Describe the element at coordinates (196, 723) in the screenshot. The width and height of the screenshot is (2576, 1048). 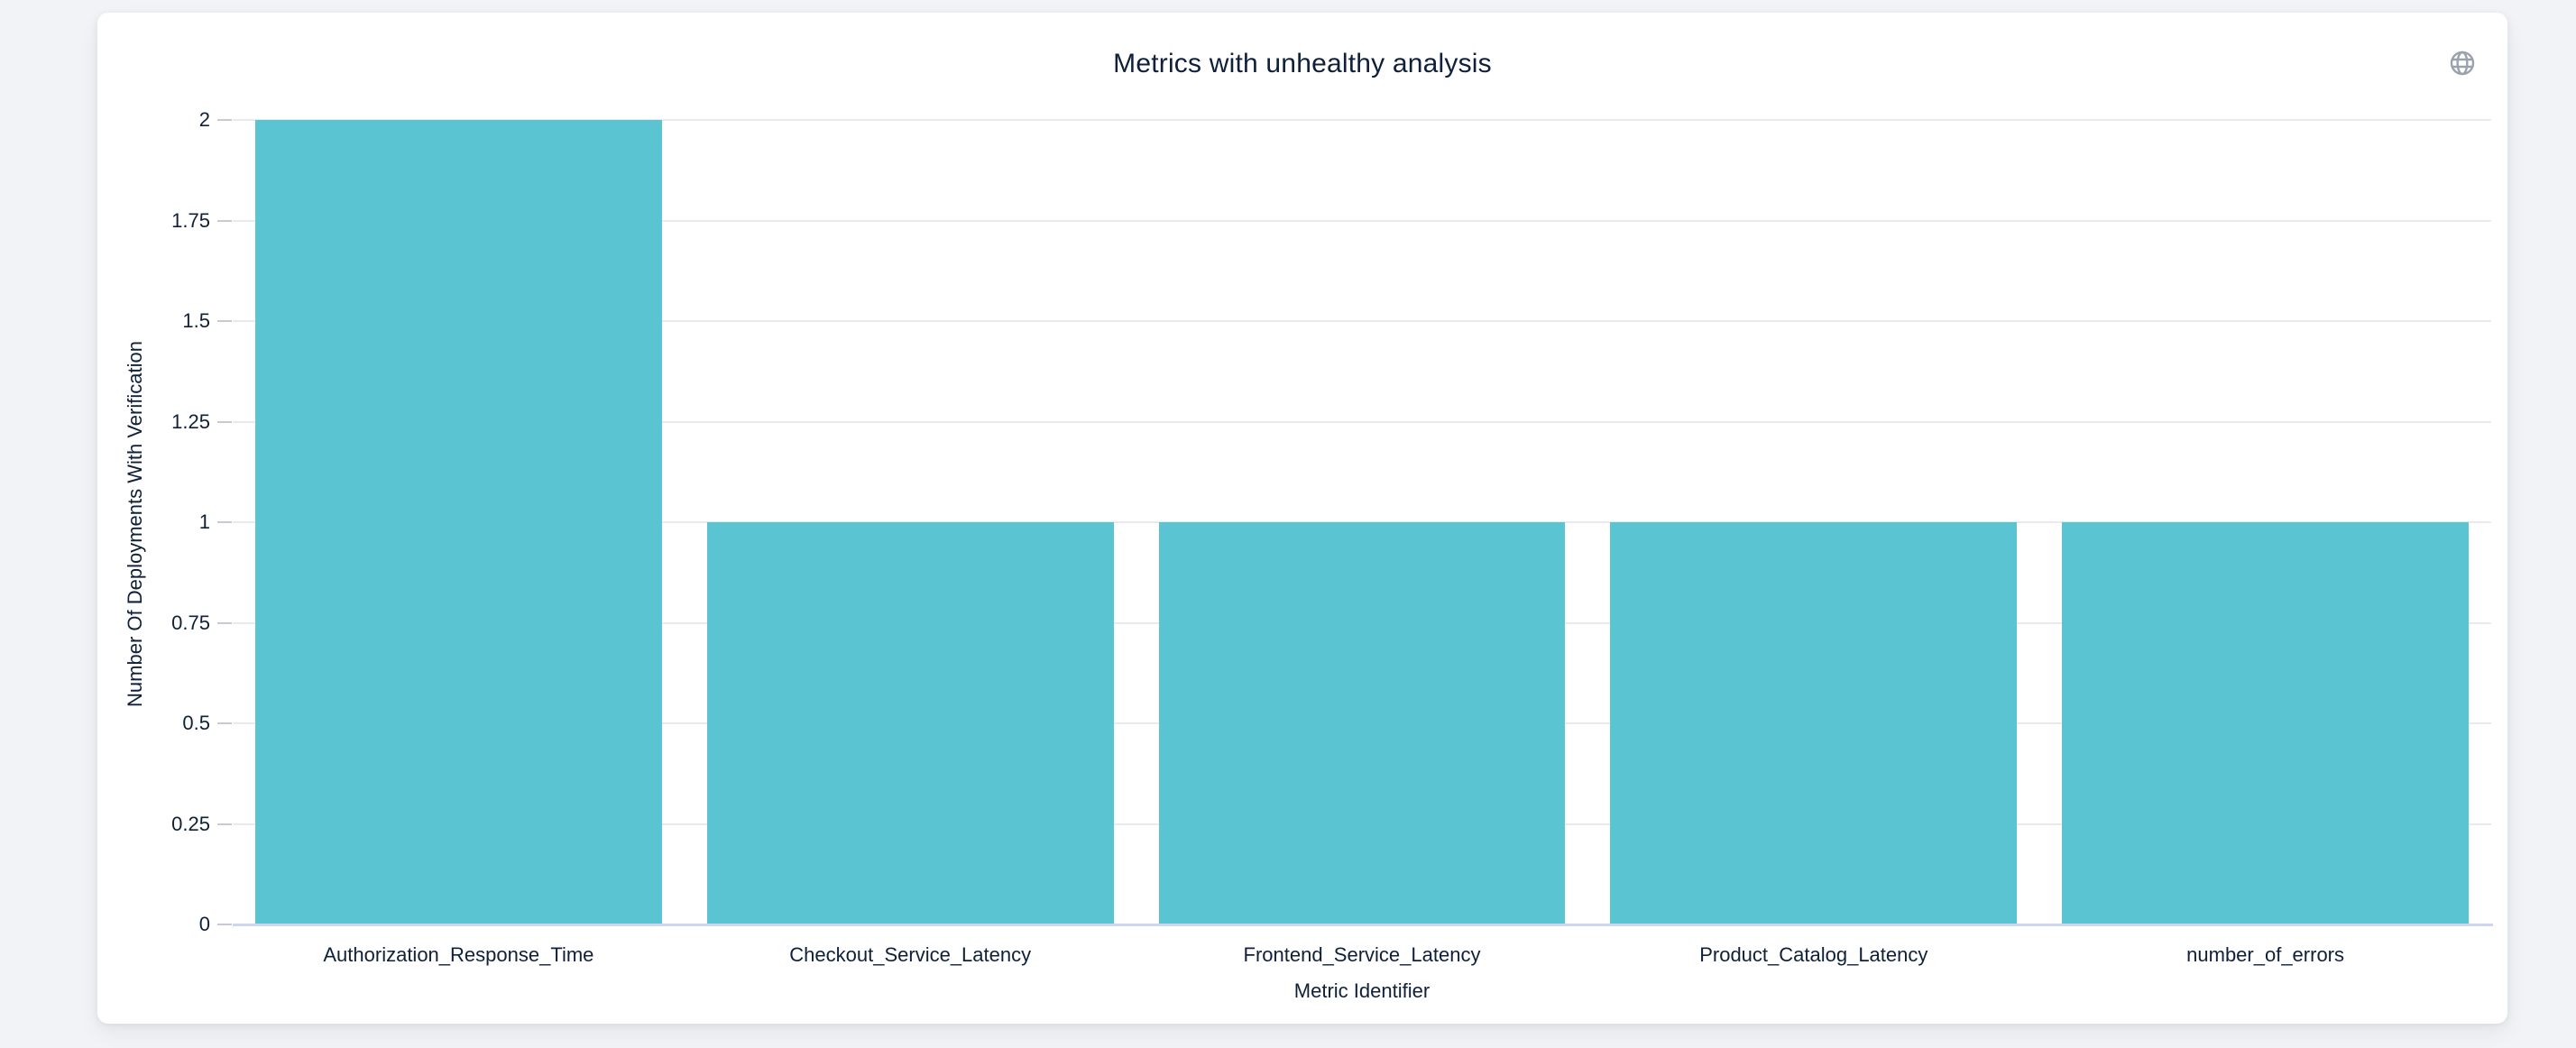
I see `y-tick-label: 0.5` at that location.